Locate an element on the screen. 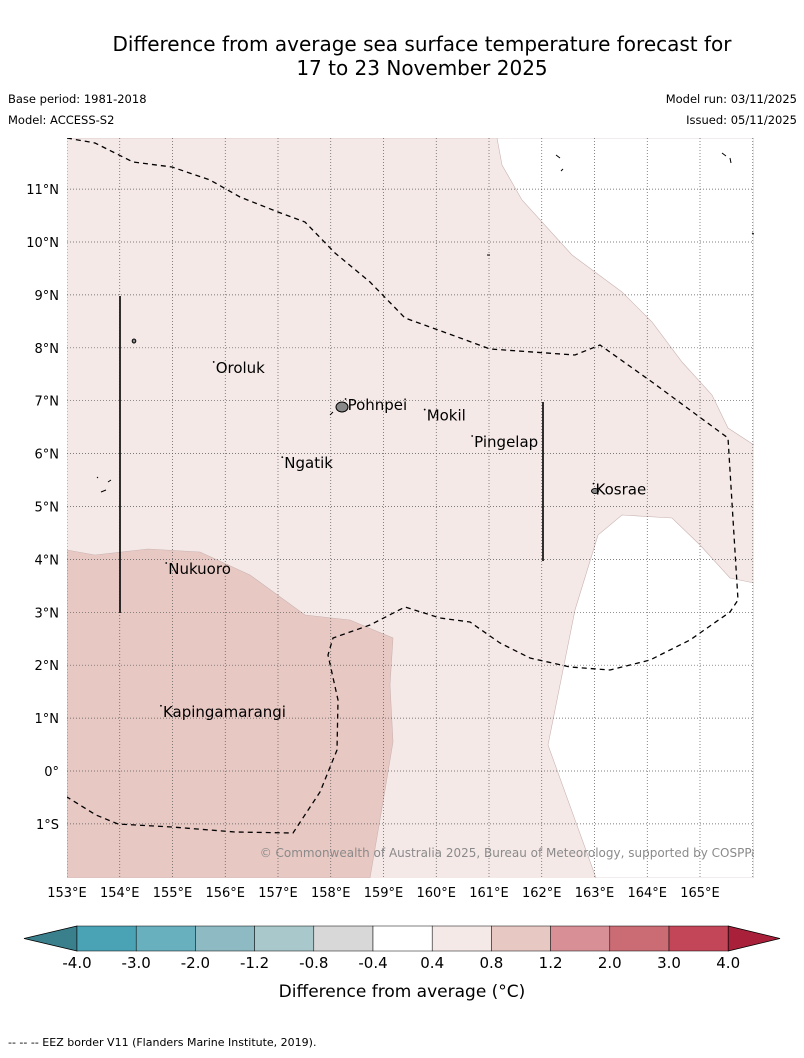 The width and height of the screenshot is (804, 1058). issued-date: Issued: 05/11/2025 is located at coordinates (741, 120).